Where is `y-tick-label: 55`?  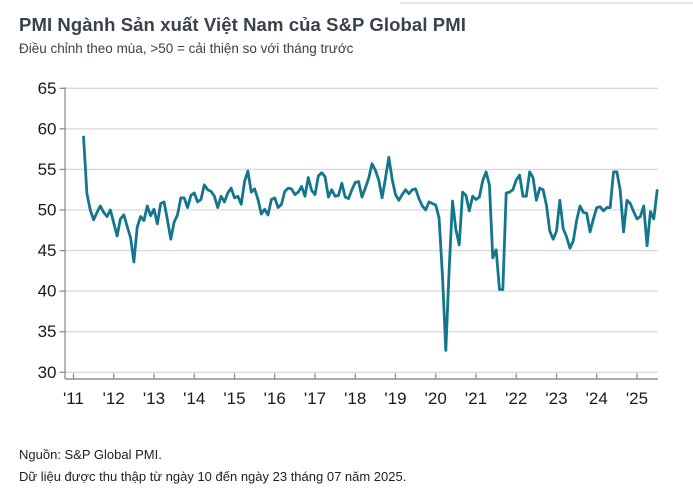
y-tick-label: 55 is located at coordinates (47, 169).